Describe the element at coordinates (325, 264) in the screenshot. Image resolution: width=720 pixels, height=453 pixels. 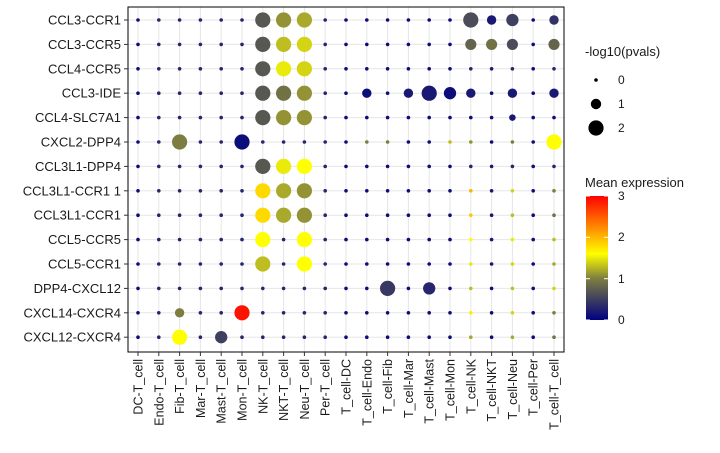
I see `dot-CCL5-CCR1-Per-T_cell` at that location.